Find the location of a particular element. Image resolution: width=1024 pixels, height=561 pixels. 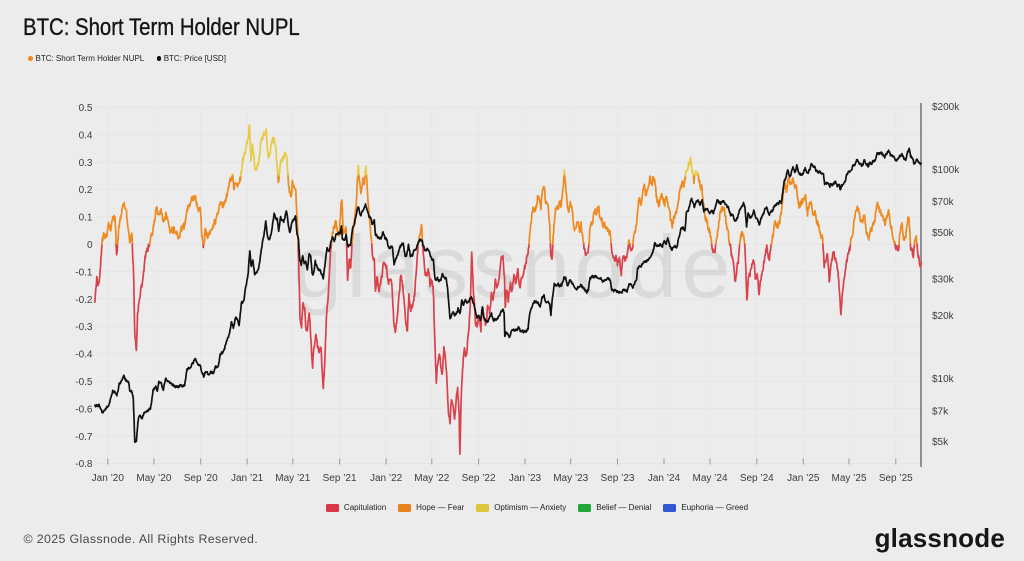

svg-text: -0.2 is located at coordinates (84, 300).